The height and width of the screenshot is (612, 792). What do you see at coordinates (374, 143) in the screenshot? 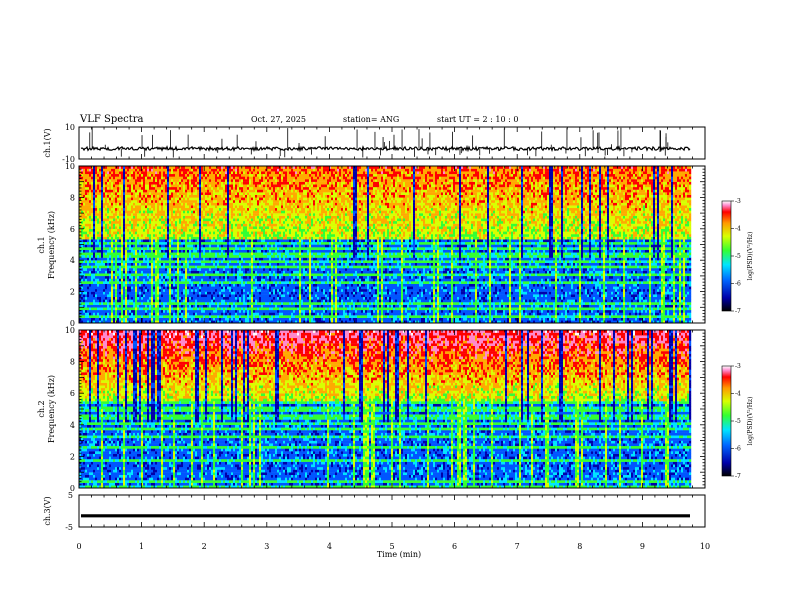
I see `ch1-waveform-panel: 10 -10 ch.1(V)` at bounding box center [374, 143].